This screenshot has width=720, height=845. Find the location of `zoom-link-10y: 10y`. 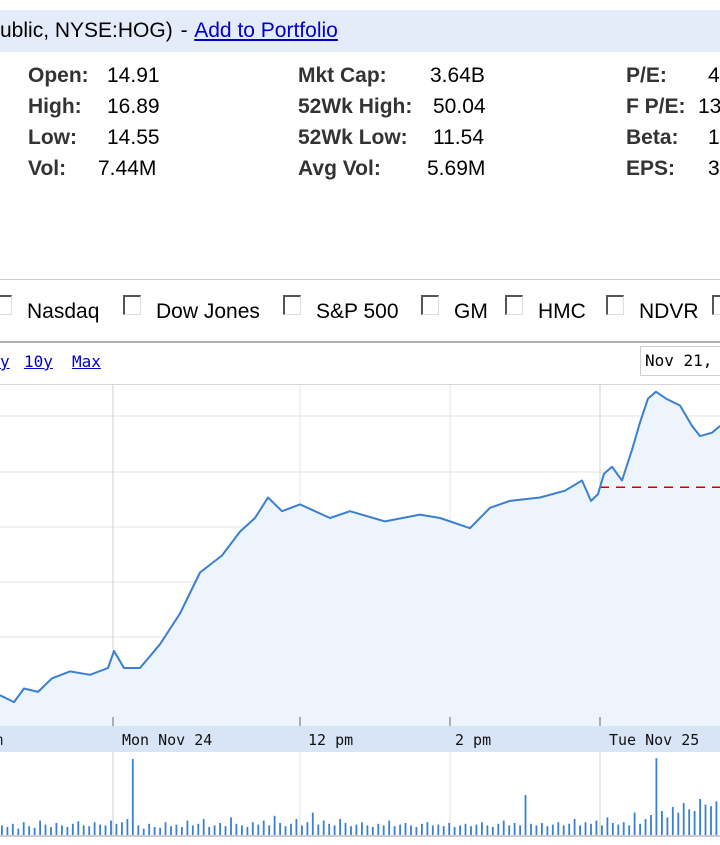

zoom-link-10y: 10y is located at coordinates (38, 361).